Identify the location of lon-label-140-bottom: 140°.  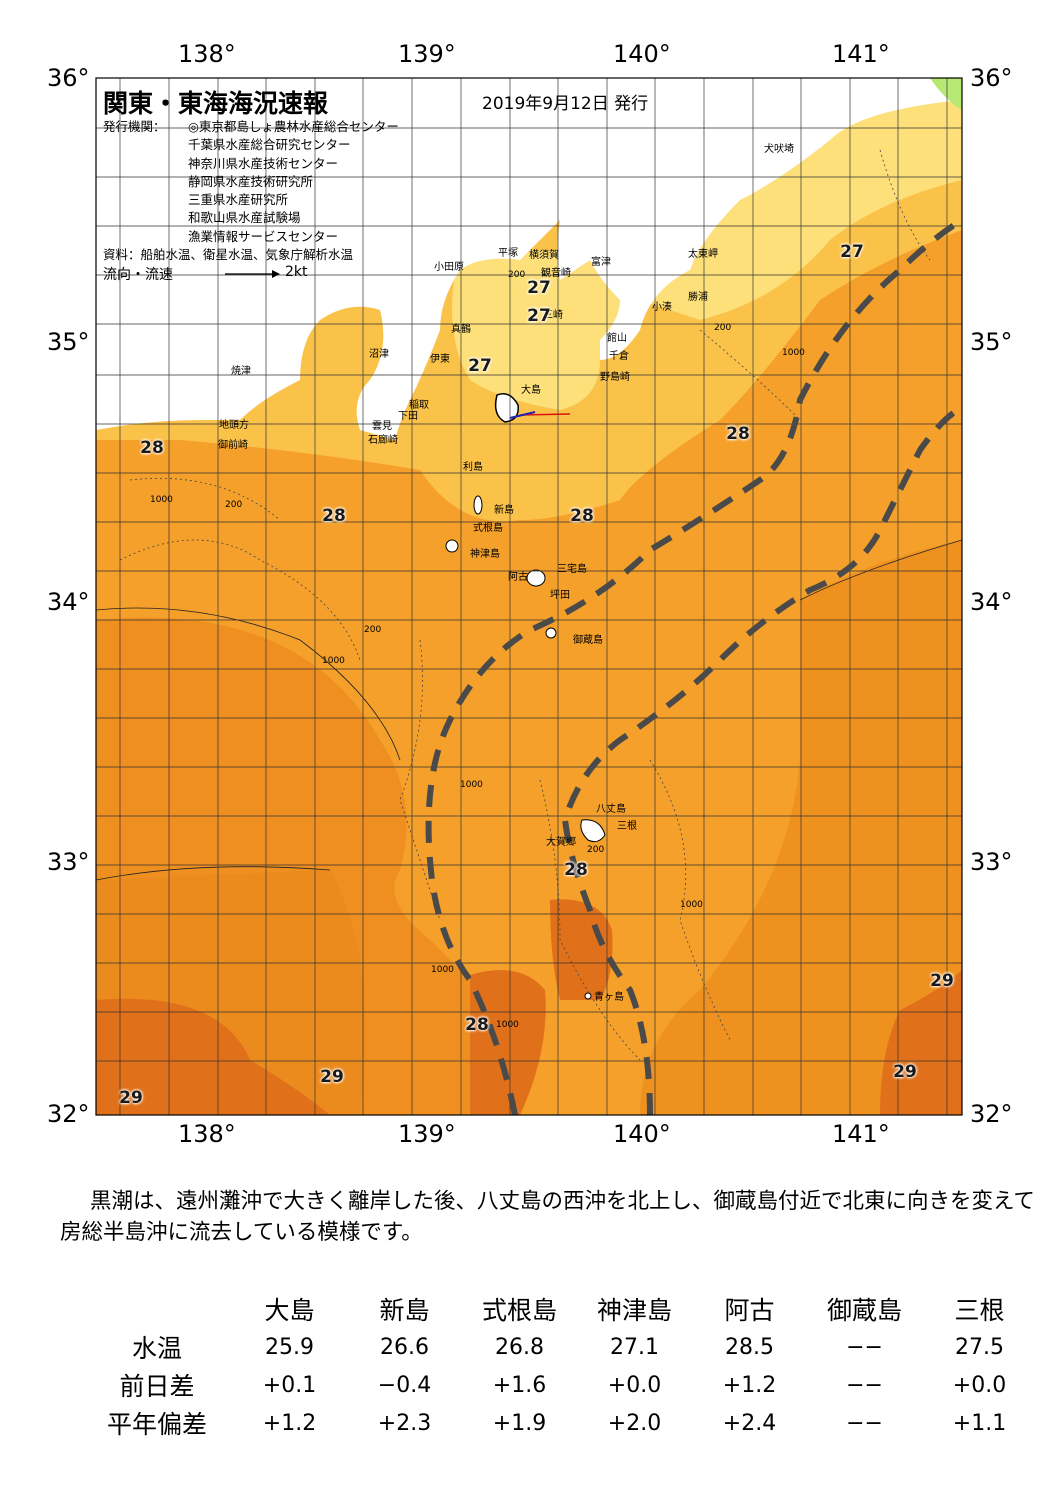
(642, 1134).